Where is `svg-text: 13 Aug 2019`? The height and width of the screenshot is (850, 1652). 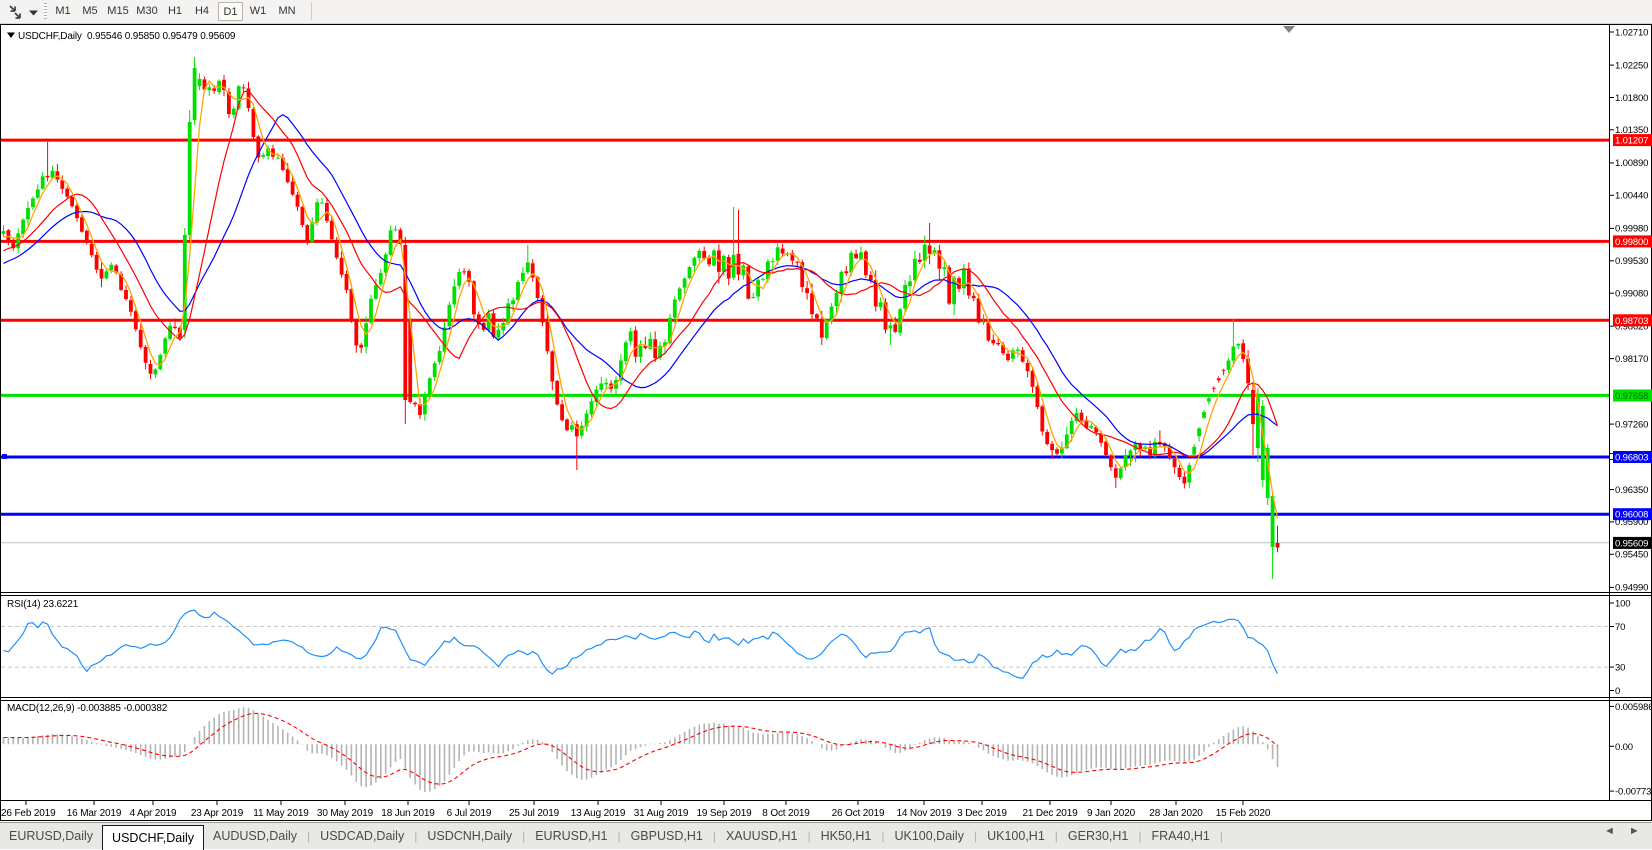 svg-text: 13 Aug 2019 is located at coordinates (598, 813).